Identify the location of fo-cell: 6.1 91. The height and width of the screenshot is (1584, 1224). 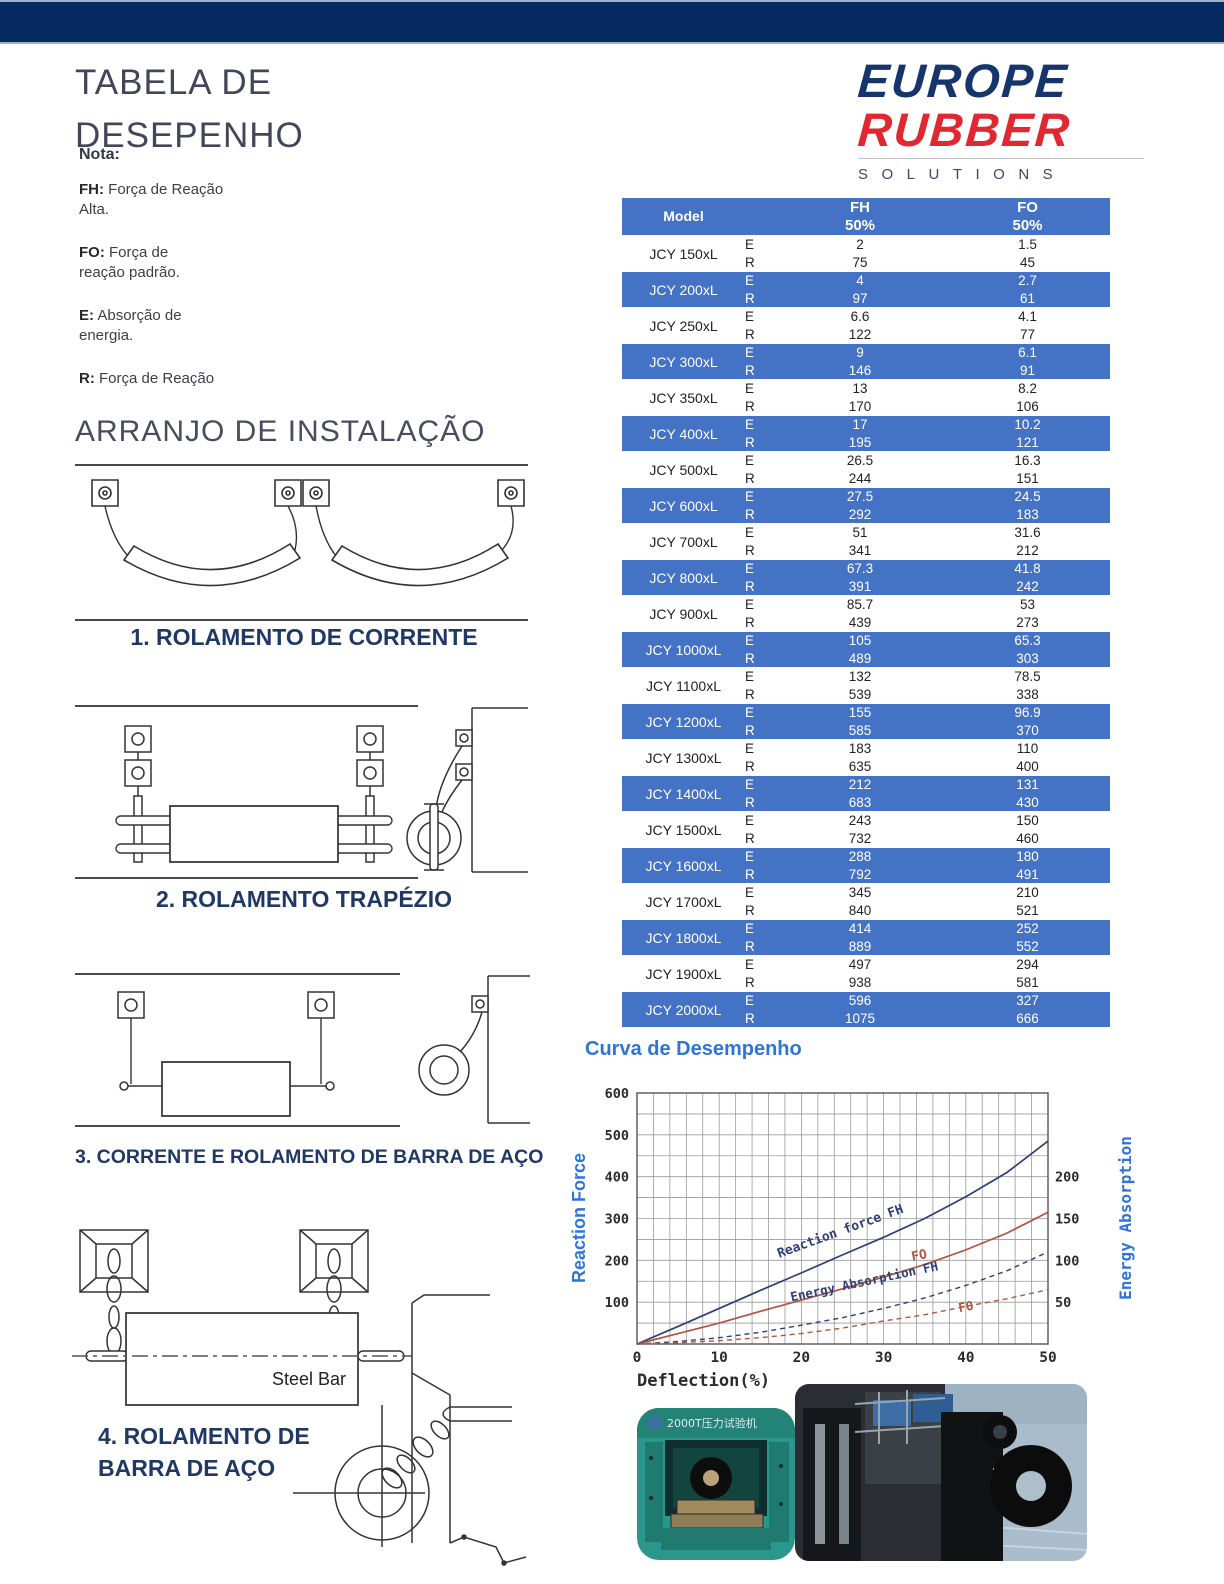
(1027, 361).